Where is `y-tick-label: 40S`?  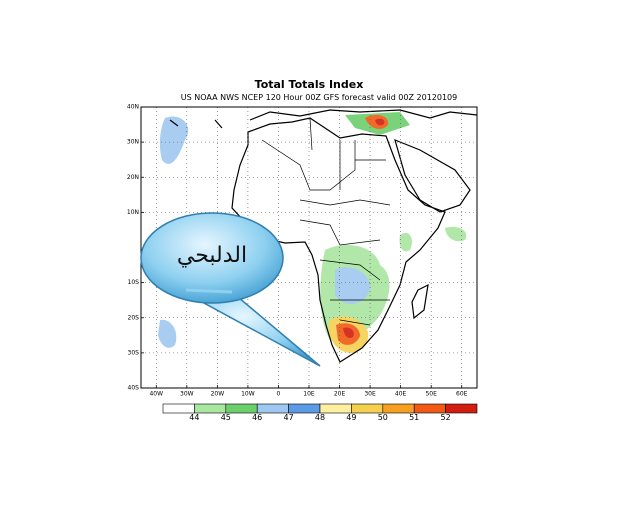 y-tick-label: 40S is located at coordinates (134, 388).